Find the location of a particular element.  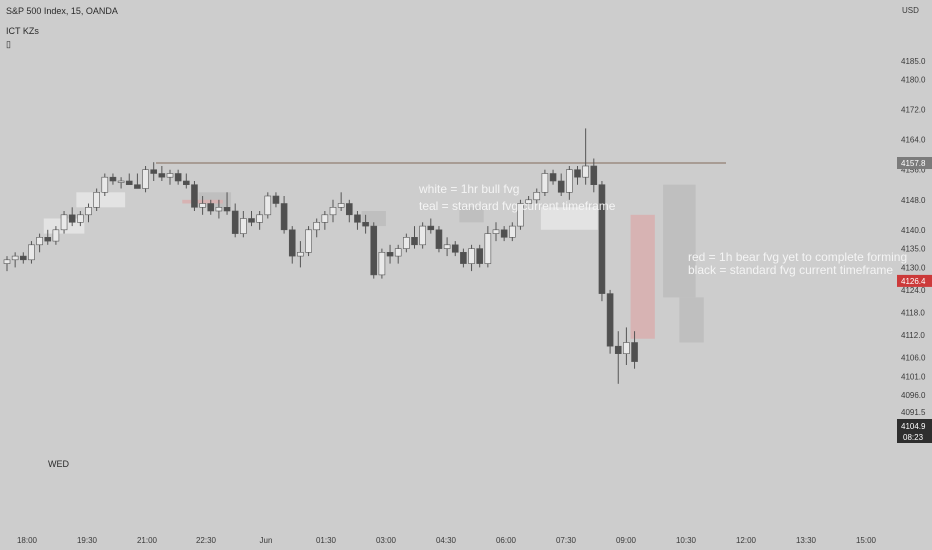

y-tick-label: 4130.0 is located at coordinates (913, 267).